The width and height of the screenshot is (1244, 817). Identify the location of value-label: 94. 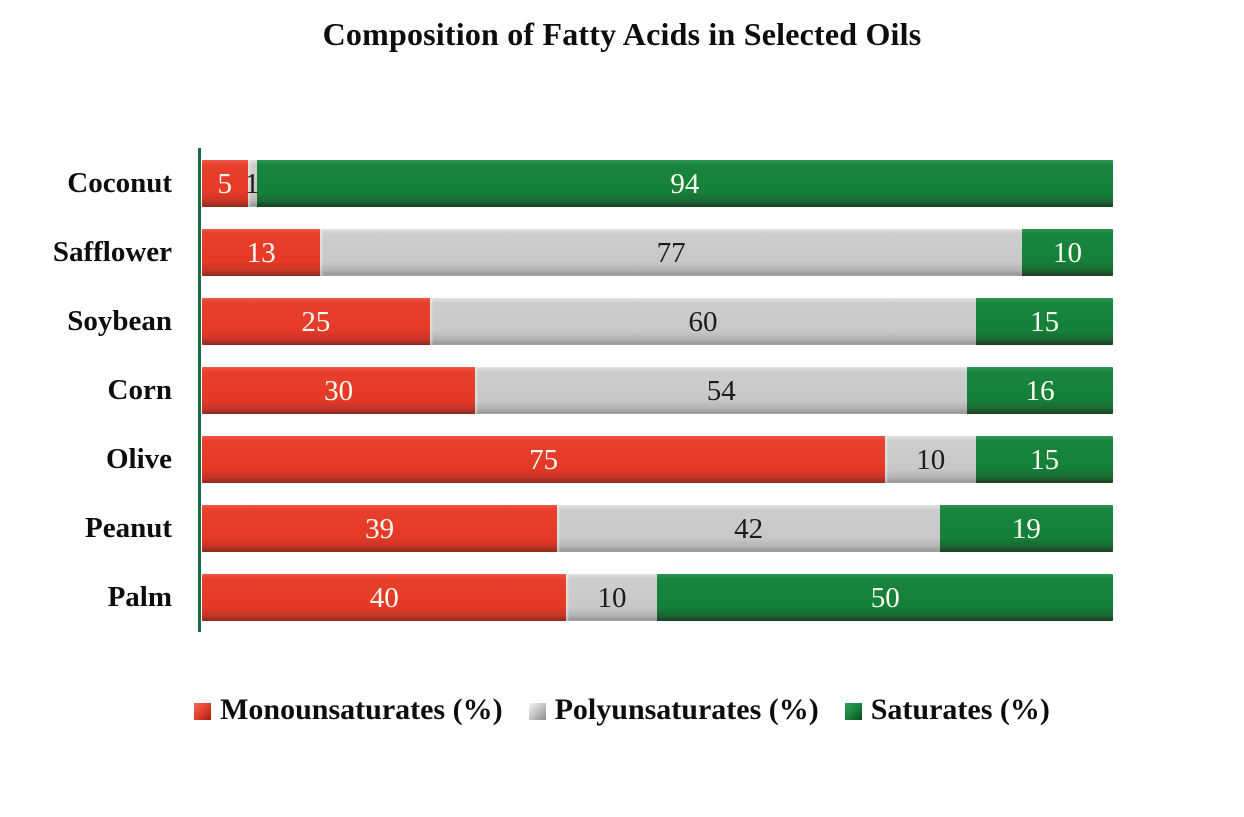
(685, 184).